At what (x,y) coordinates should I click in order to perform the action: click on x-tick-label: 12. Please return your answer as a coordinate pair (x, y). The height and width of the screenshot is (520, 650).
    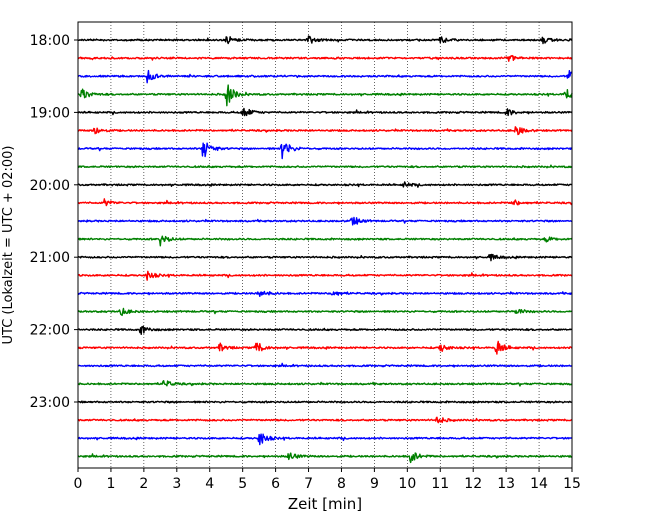
    Looking at the image, I should click on (473, 484).